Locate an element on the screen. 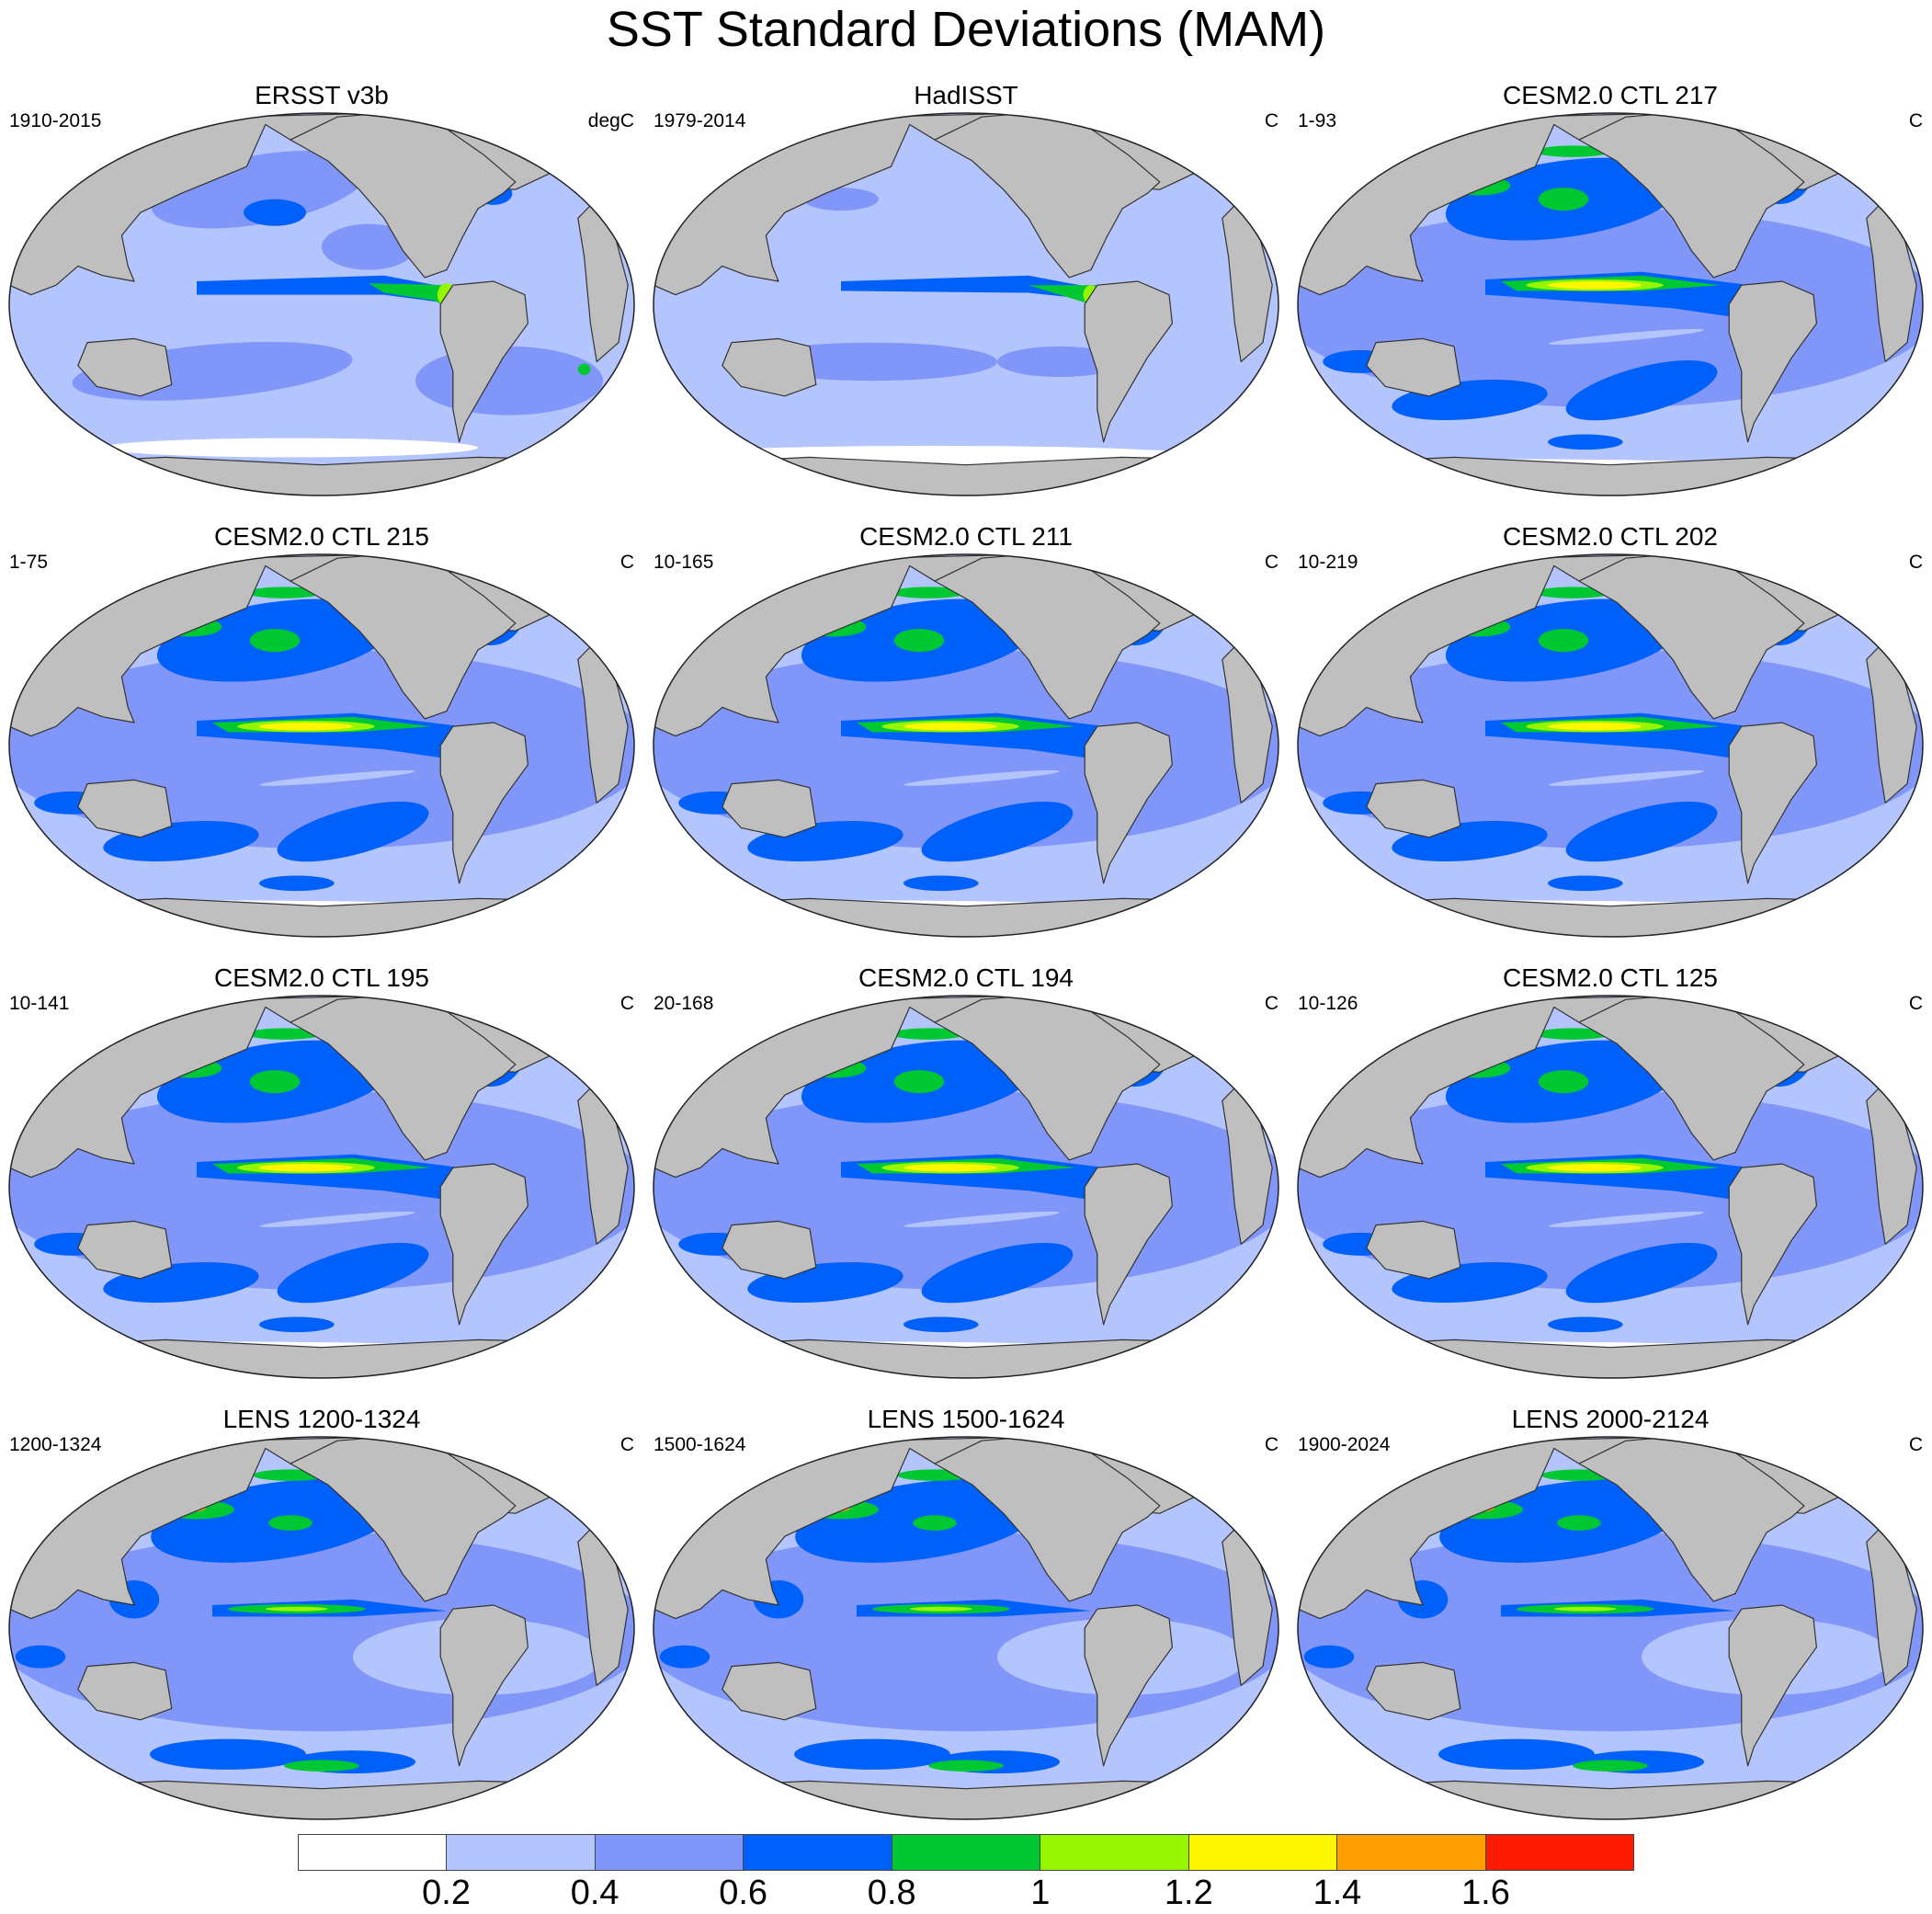 The height and width of the screenshot is (1914, 1932). colorbar is located at coordinates (966, 1853).